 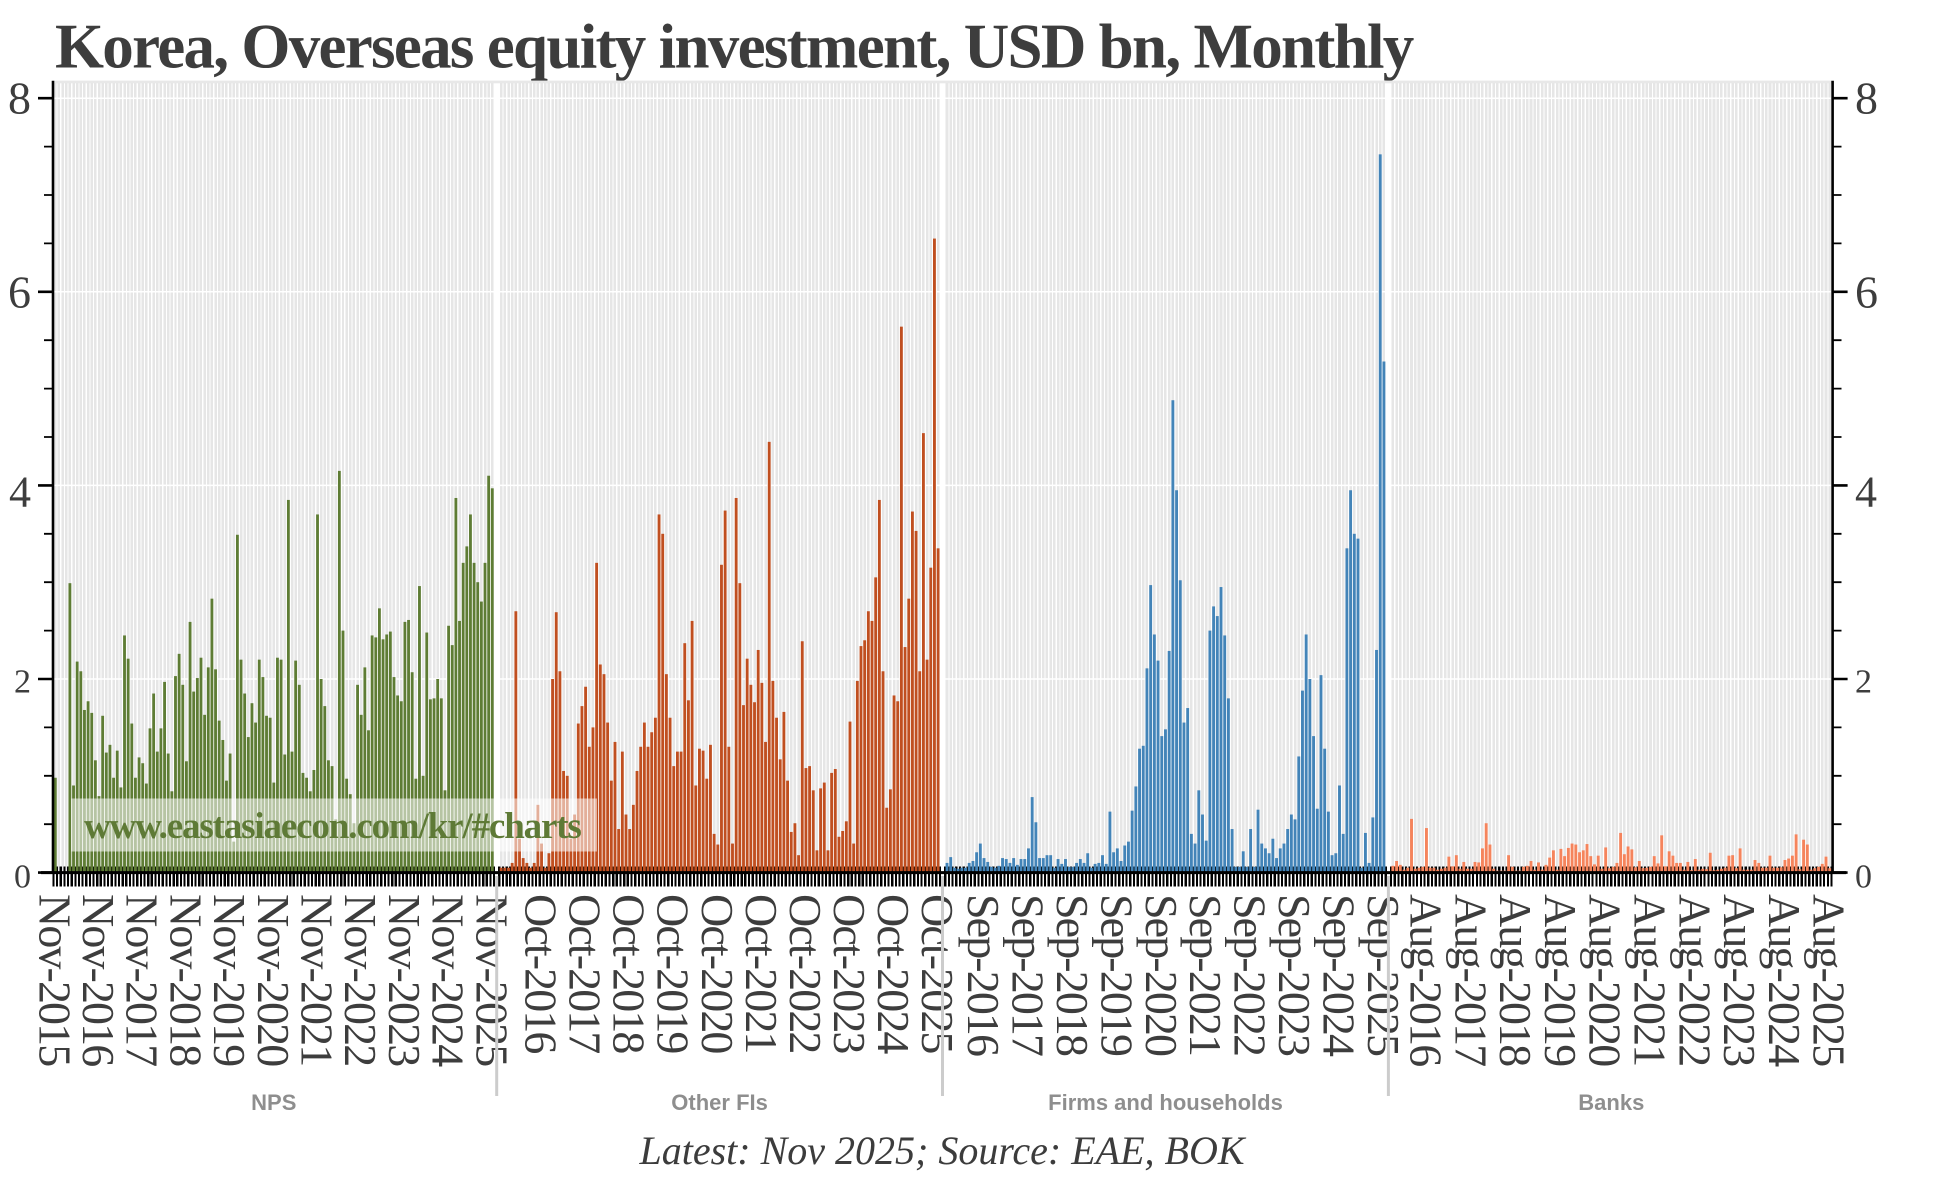 I want to click on svg-text: Oct-2019, so click(x=673, y=973).